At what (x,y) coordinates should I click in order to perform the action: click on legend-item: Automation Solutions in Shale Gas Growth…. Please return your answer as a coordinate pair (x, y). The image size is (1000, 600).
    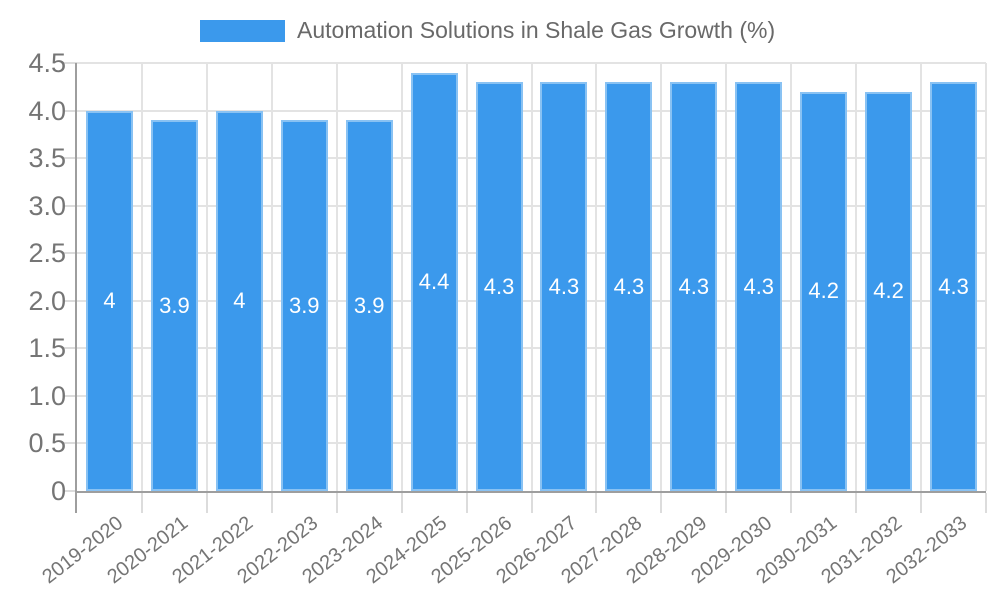
    Looking at the image, I should click on (487, 30).